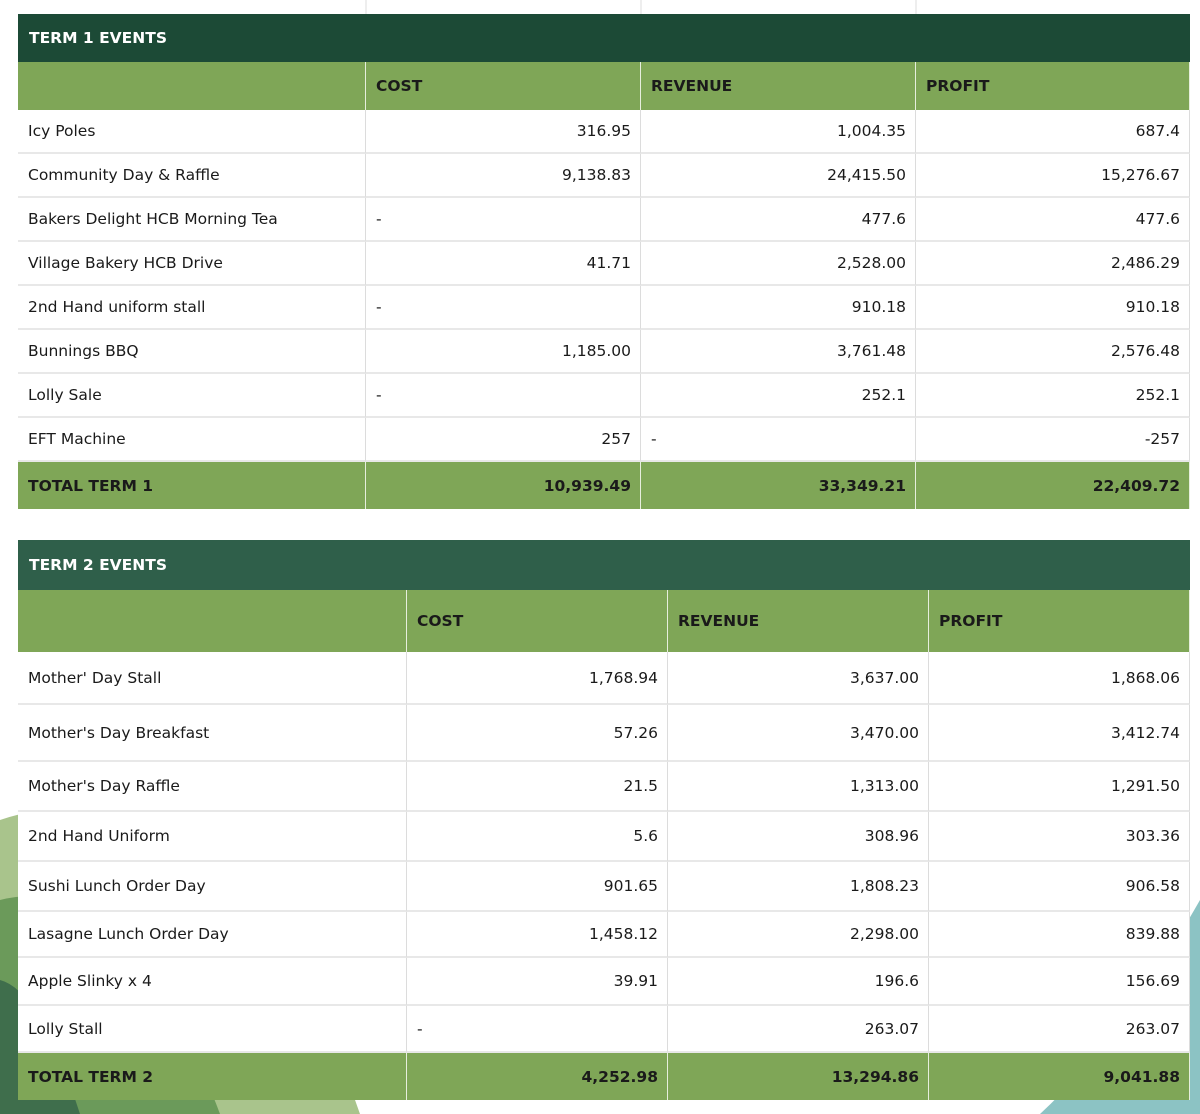 The width and height of the screenshot is (1200, 1114). I want to click on value-cell: 41.71, so click(503, 264).